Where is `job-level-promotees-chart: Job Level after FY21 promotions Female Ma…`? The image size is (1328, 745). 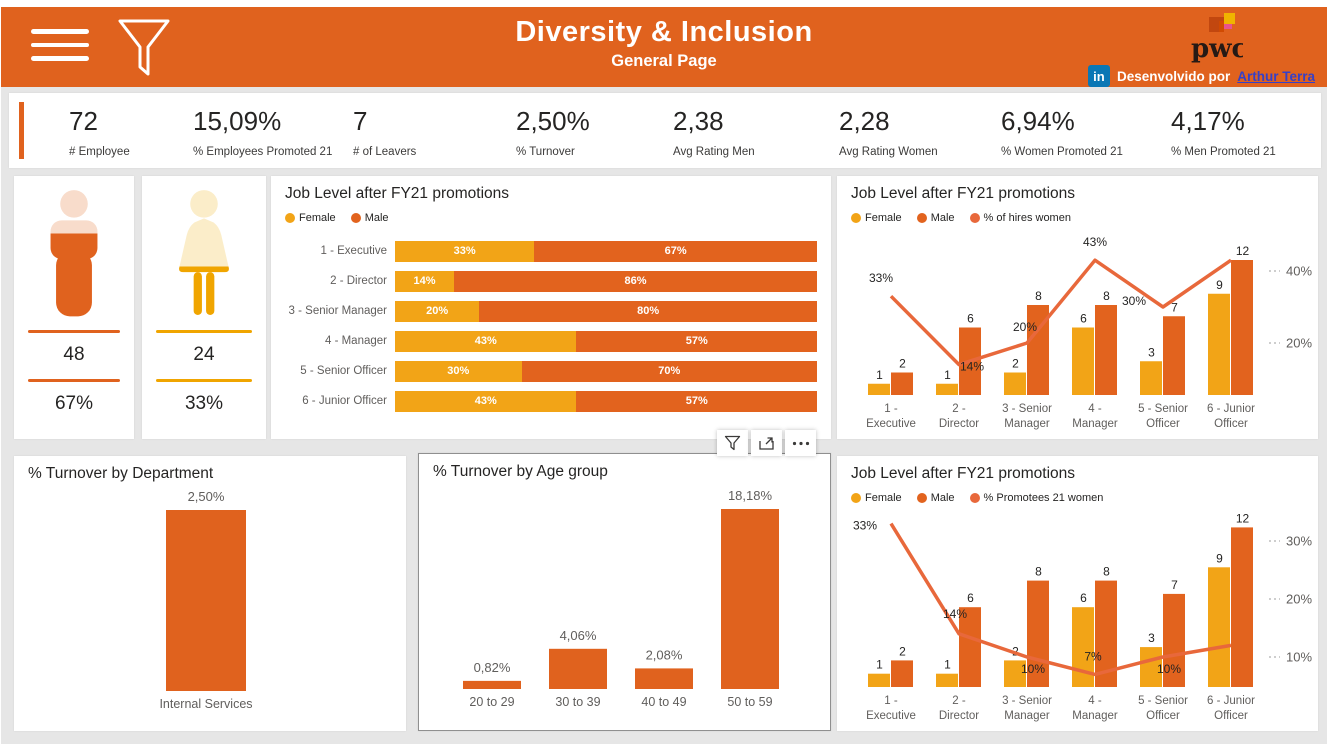 job-level-promotees-chart: Job Level after FY21 promotions Female Ma… is located at coordinates (1077, 593).